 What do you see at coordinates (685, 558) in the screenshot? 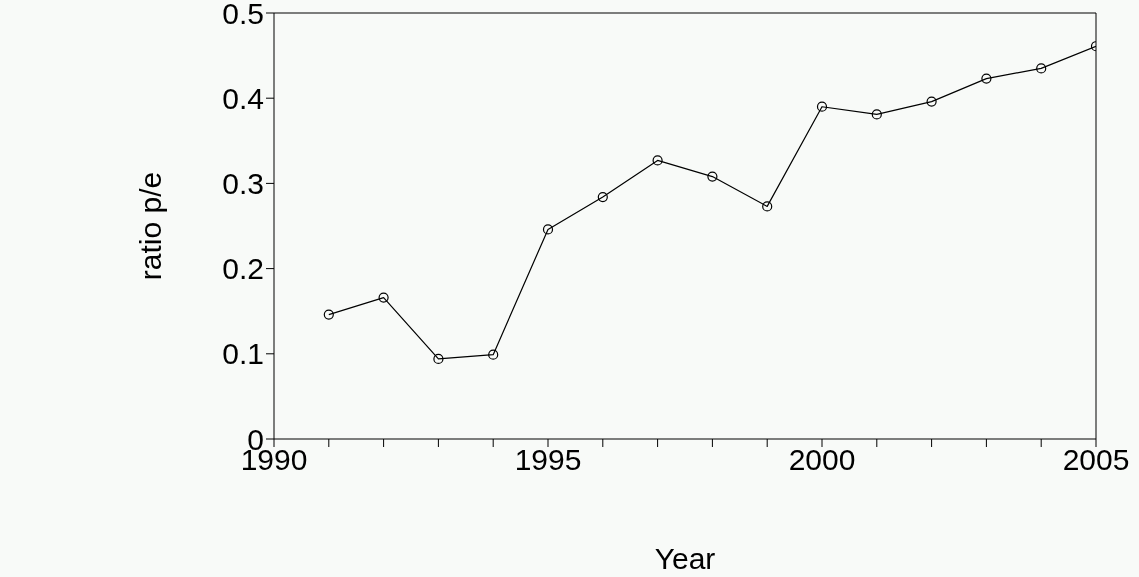
I see `x-axis-title: Year` at bounding box center [685, 558].